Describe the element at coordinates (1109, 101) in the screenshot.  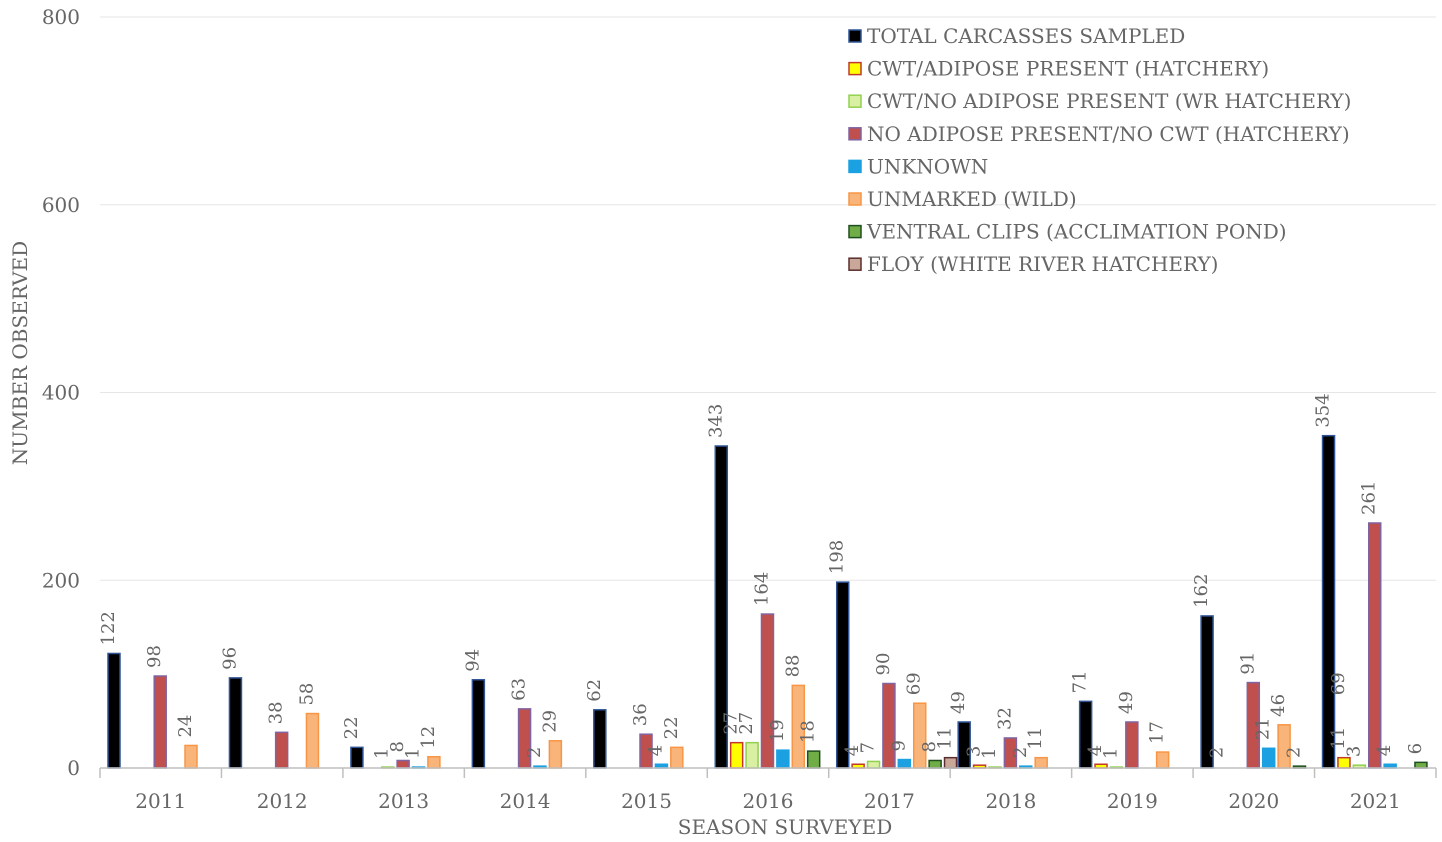
I see `legend-label: CWT/NO ADIPOSE PRESENT (WR HATCHERY)` at that location.